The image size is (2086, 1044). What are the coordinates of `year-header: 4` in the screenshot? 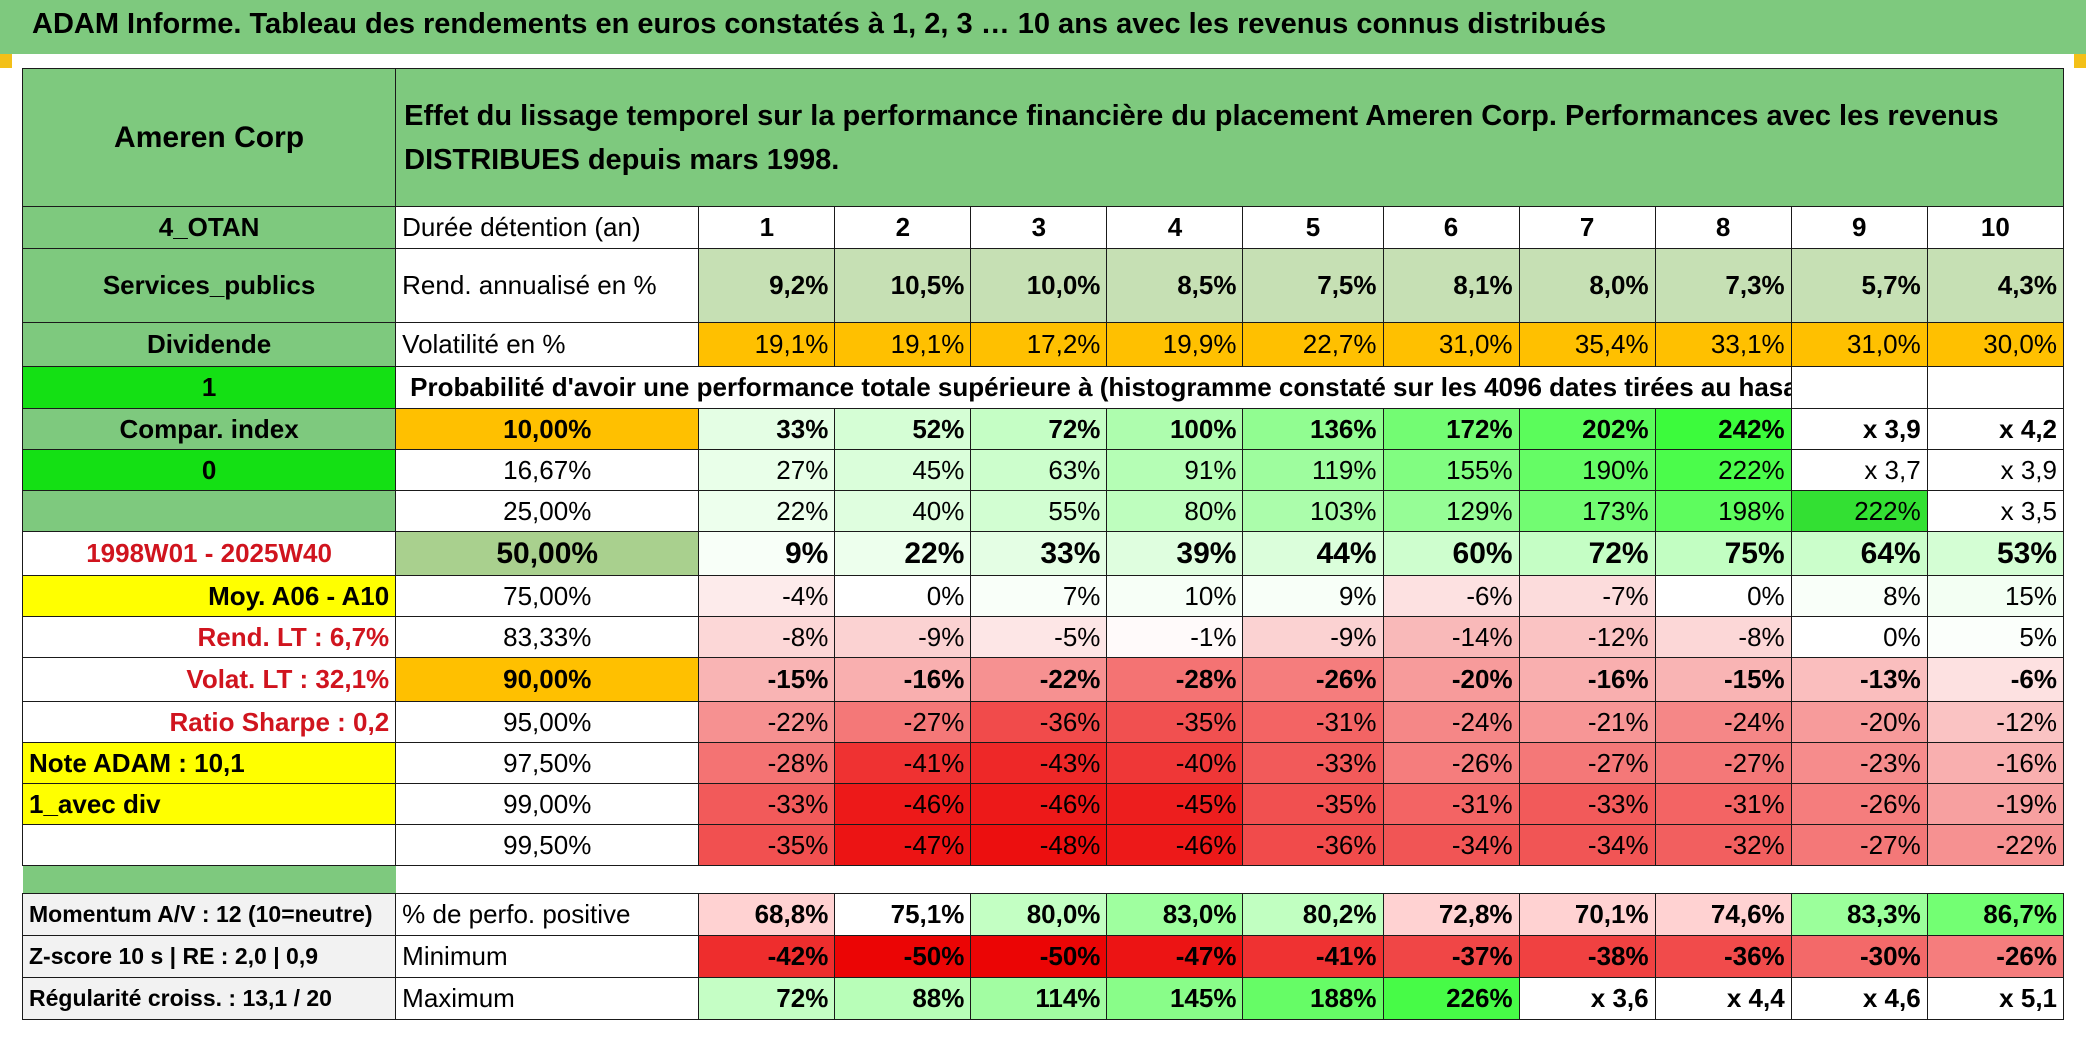 It's located at (1175, 227).